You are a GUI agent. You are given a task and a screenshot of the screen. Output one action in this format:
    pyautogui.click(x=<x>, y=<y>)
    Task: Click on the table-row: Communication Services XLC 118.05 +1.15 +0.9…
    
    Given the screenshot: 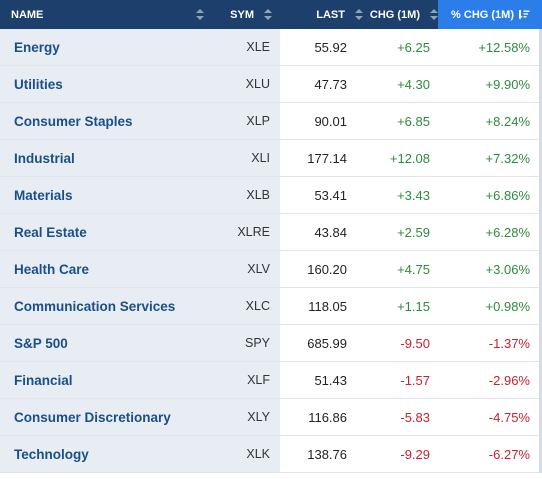 What is the action you would take?
    pyautogui.click(x=271, y=306)
    